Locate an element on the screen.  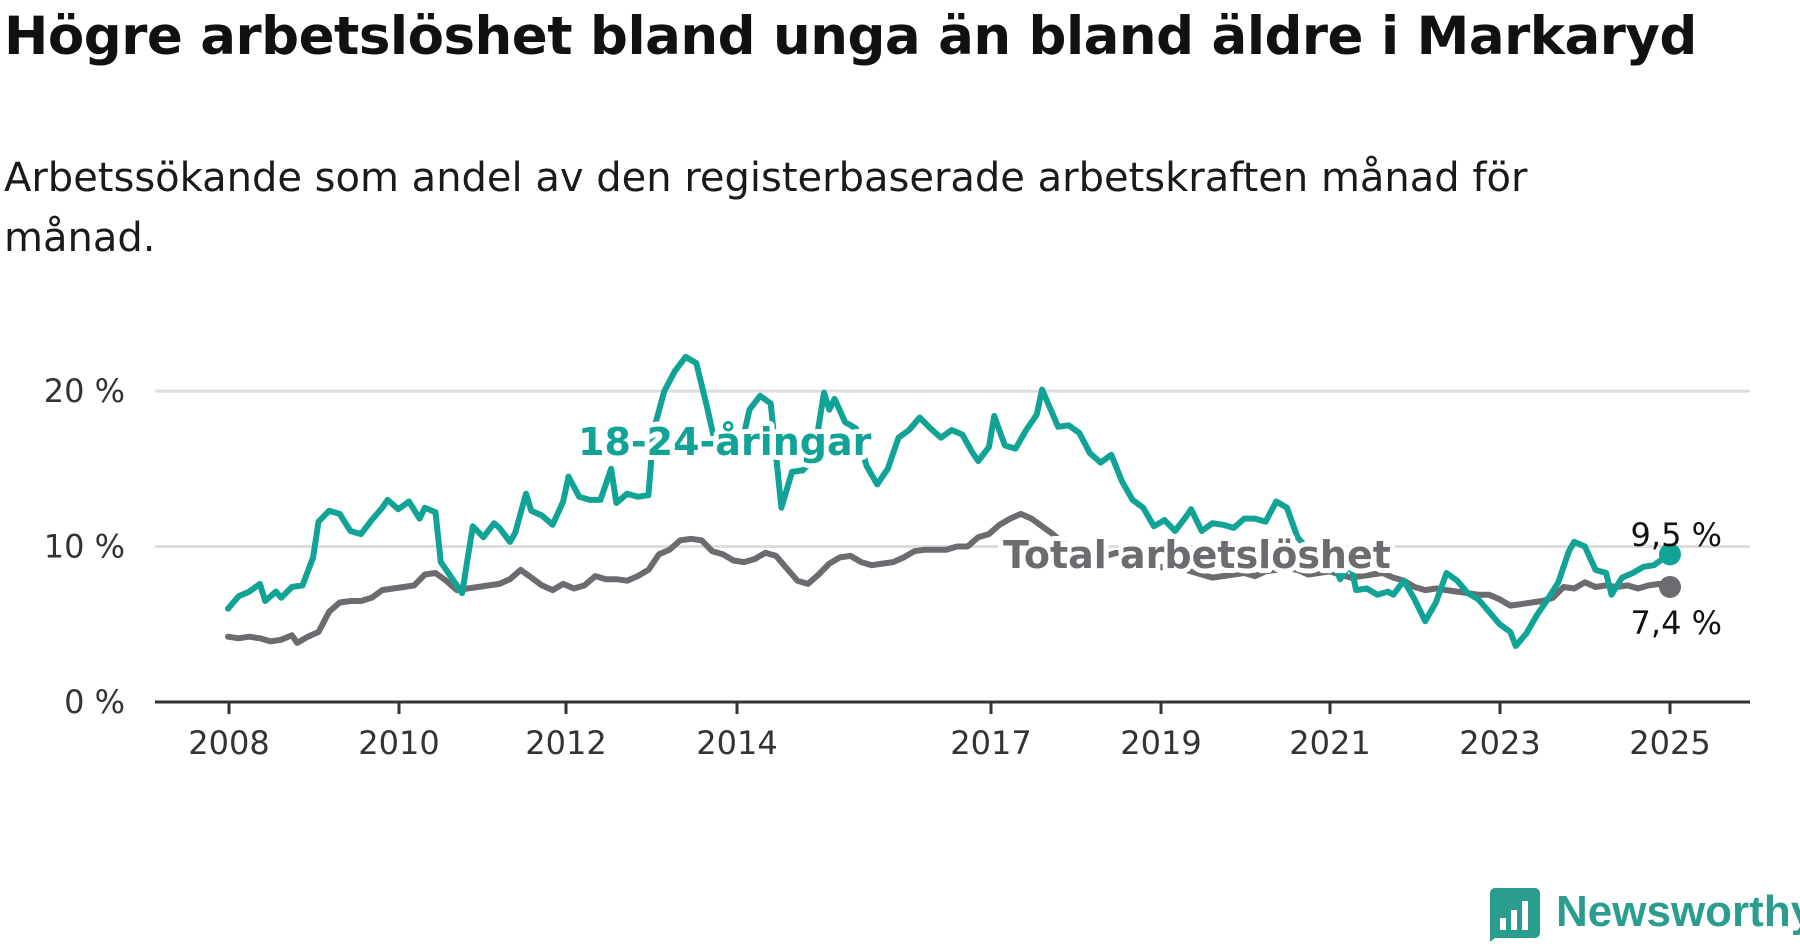
end-label-youth: 9,5 % is located at coordinates (1676, 535).